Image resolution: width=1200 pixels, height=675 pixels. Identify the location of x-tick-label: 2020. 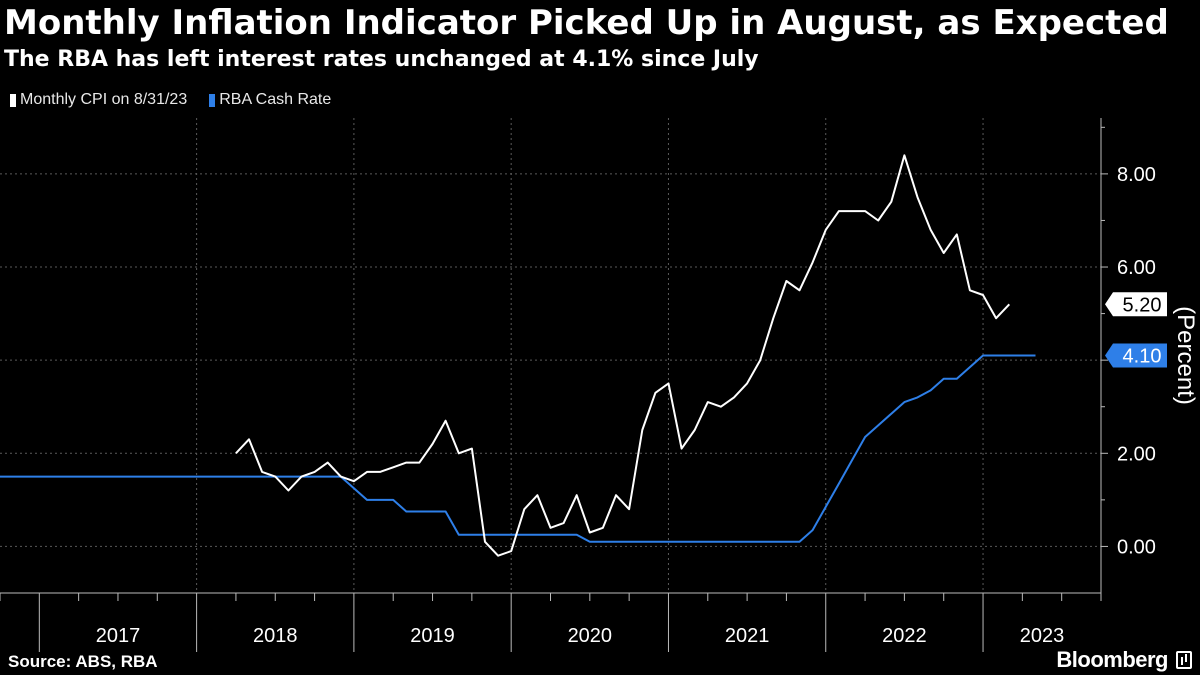
(590, 636).